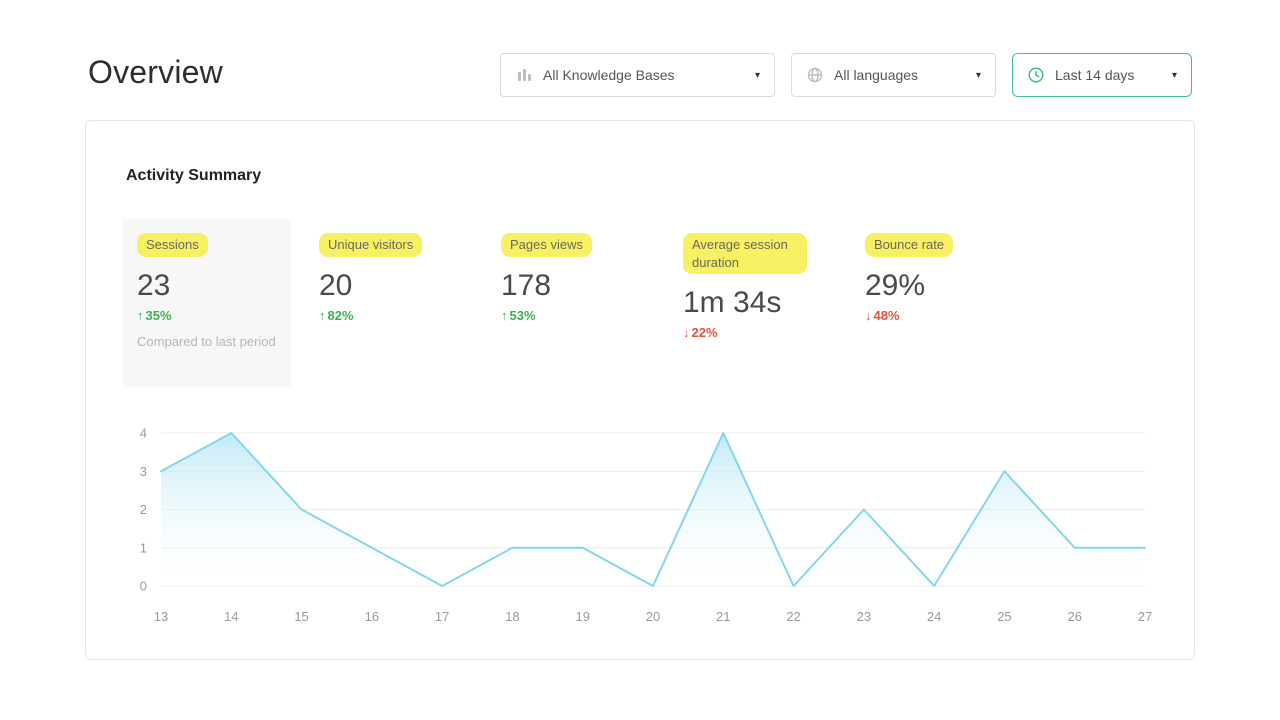 This screenshot has height=720, width=1280. What do you see at coordinates (161, 616) in the screenshot?
I see `svg-text: 13` at bounding box center [161, 616].